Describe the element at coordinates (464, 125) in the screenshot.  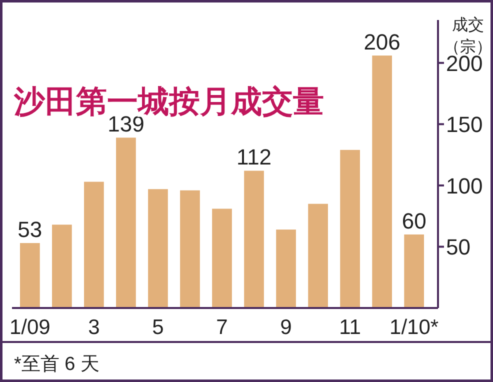
I see `y-tick-label: 150` at that location.